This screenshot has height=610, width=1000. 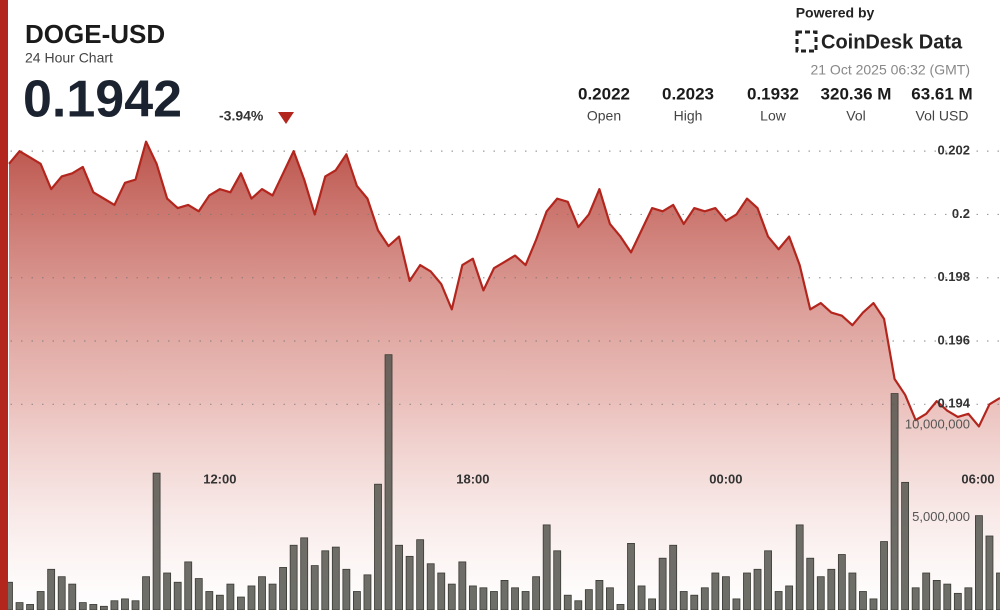 I want to click on y2-tick-label: 5,000,000, so click(x=941, y=516).